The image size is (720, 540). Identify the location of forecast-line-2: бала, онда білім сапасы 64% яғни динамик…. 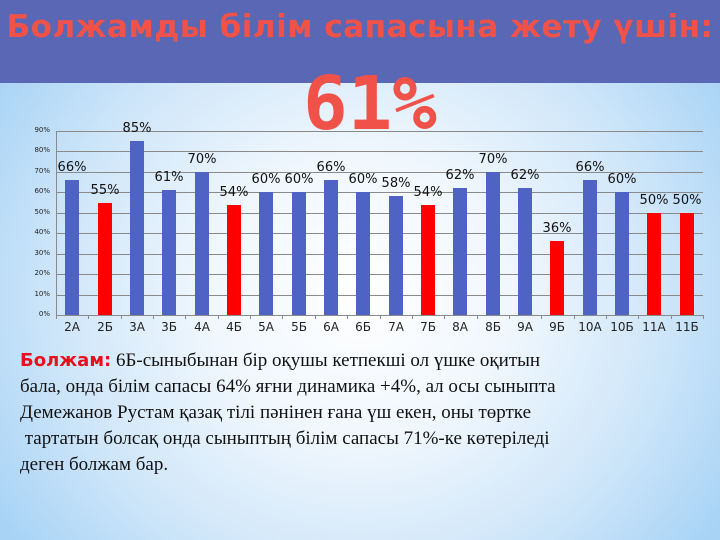
(288, 386).